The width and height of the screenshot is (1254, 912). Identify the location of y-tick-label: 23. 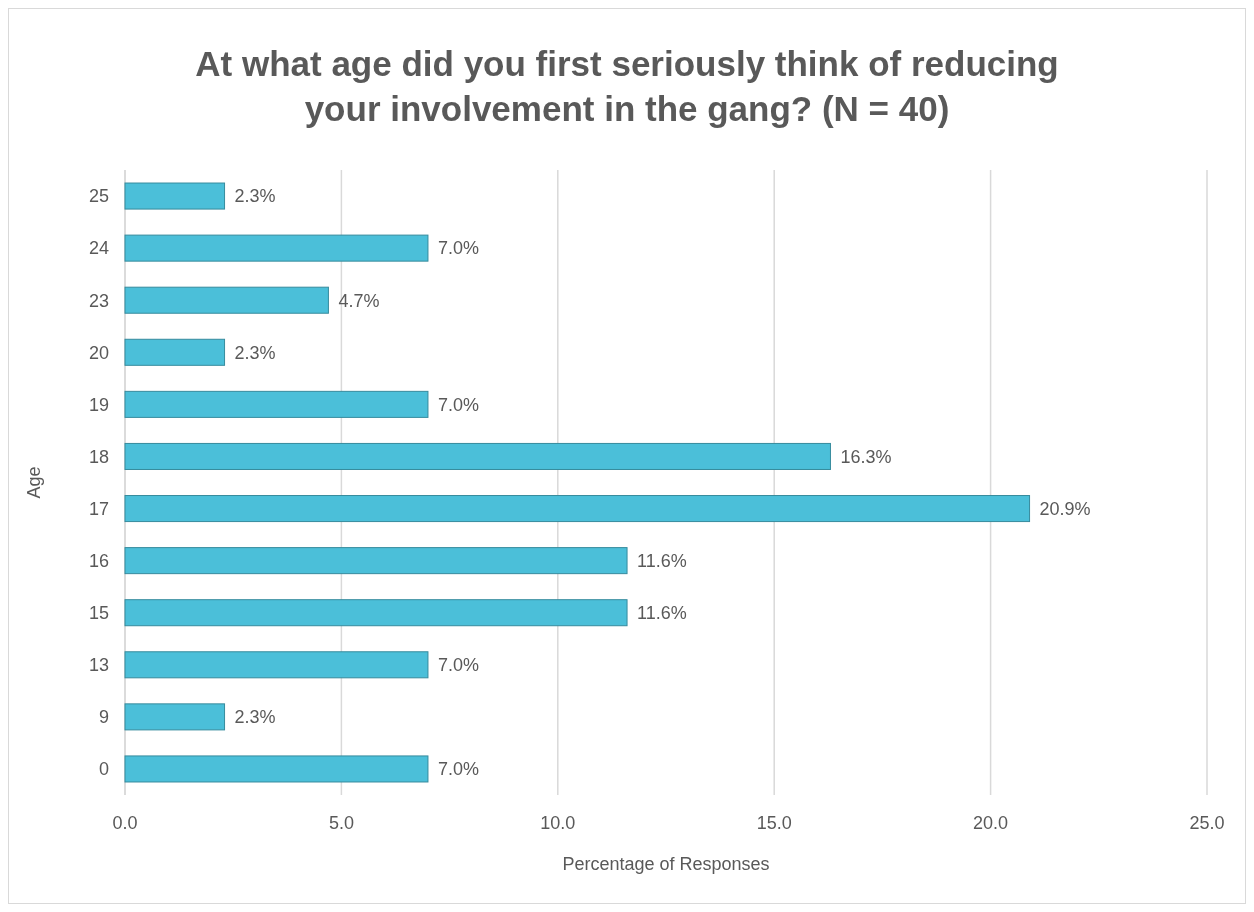
(98, 300).